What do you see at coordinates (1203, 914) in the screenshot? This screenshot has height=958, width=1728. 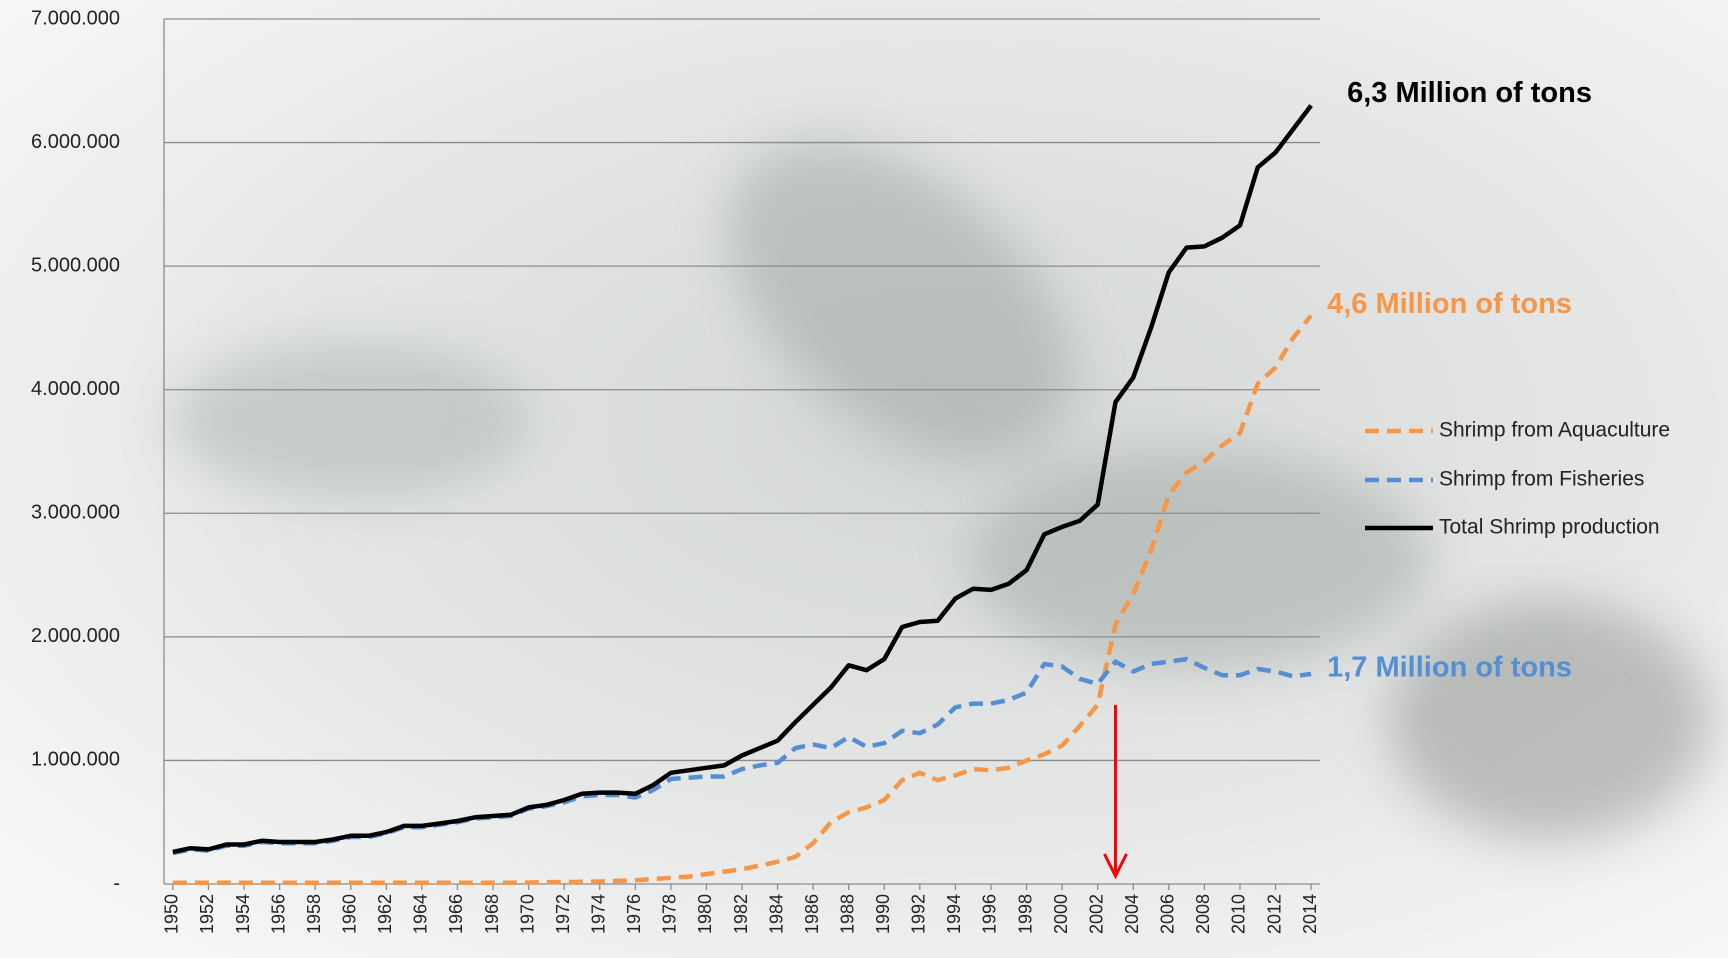 I see `x-tick-label: 2008` at bounding box center [1203, 914].